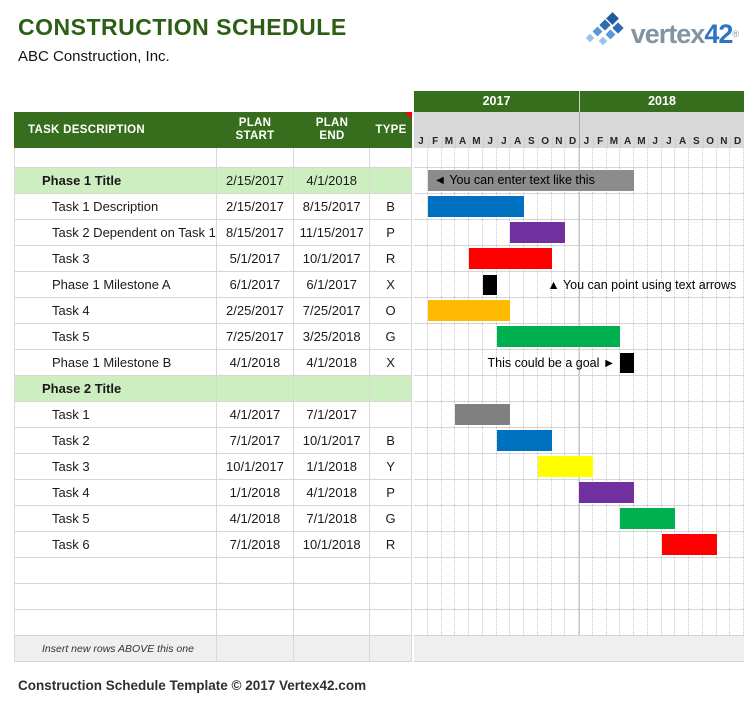  Describe the element at coordinates (116, 362) in the screenshot. I see `task-description-cell: Phase 1 Milestone B` at that location.